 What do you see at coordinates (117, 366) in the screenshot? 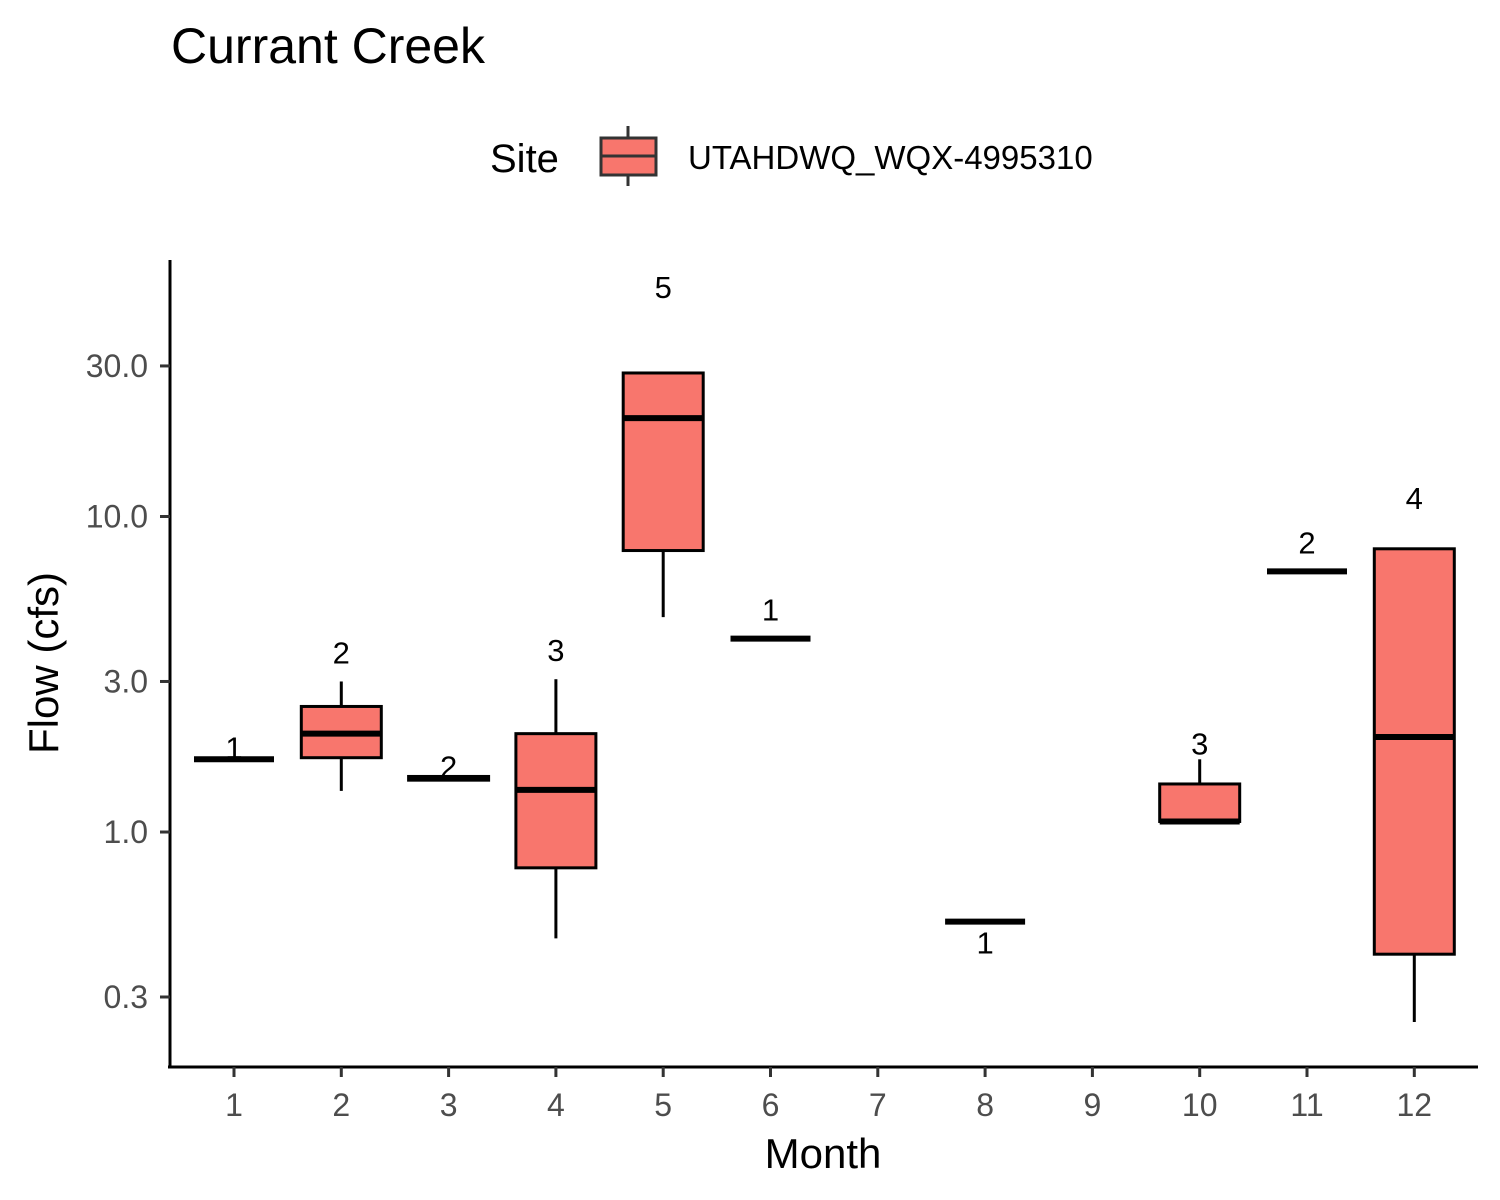
I see `y-tick-label: 30.0` at bounding box center [117, 366].